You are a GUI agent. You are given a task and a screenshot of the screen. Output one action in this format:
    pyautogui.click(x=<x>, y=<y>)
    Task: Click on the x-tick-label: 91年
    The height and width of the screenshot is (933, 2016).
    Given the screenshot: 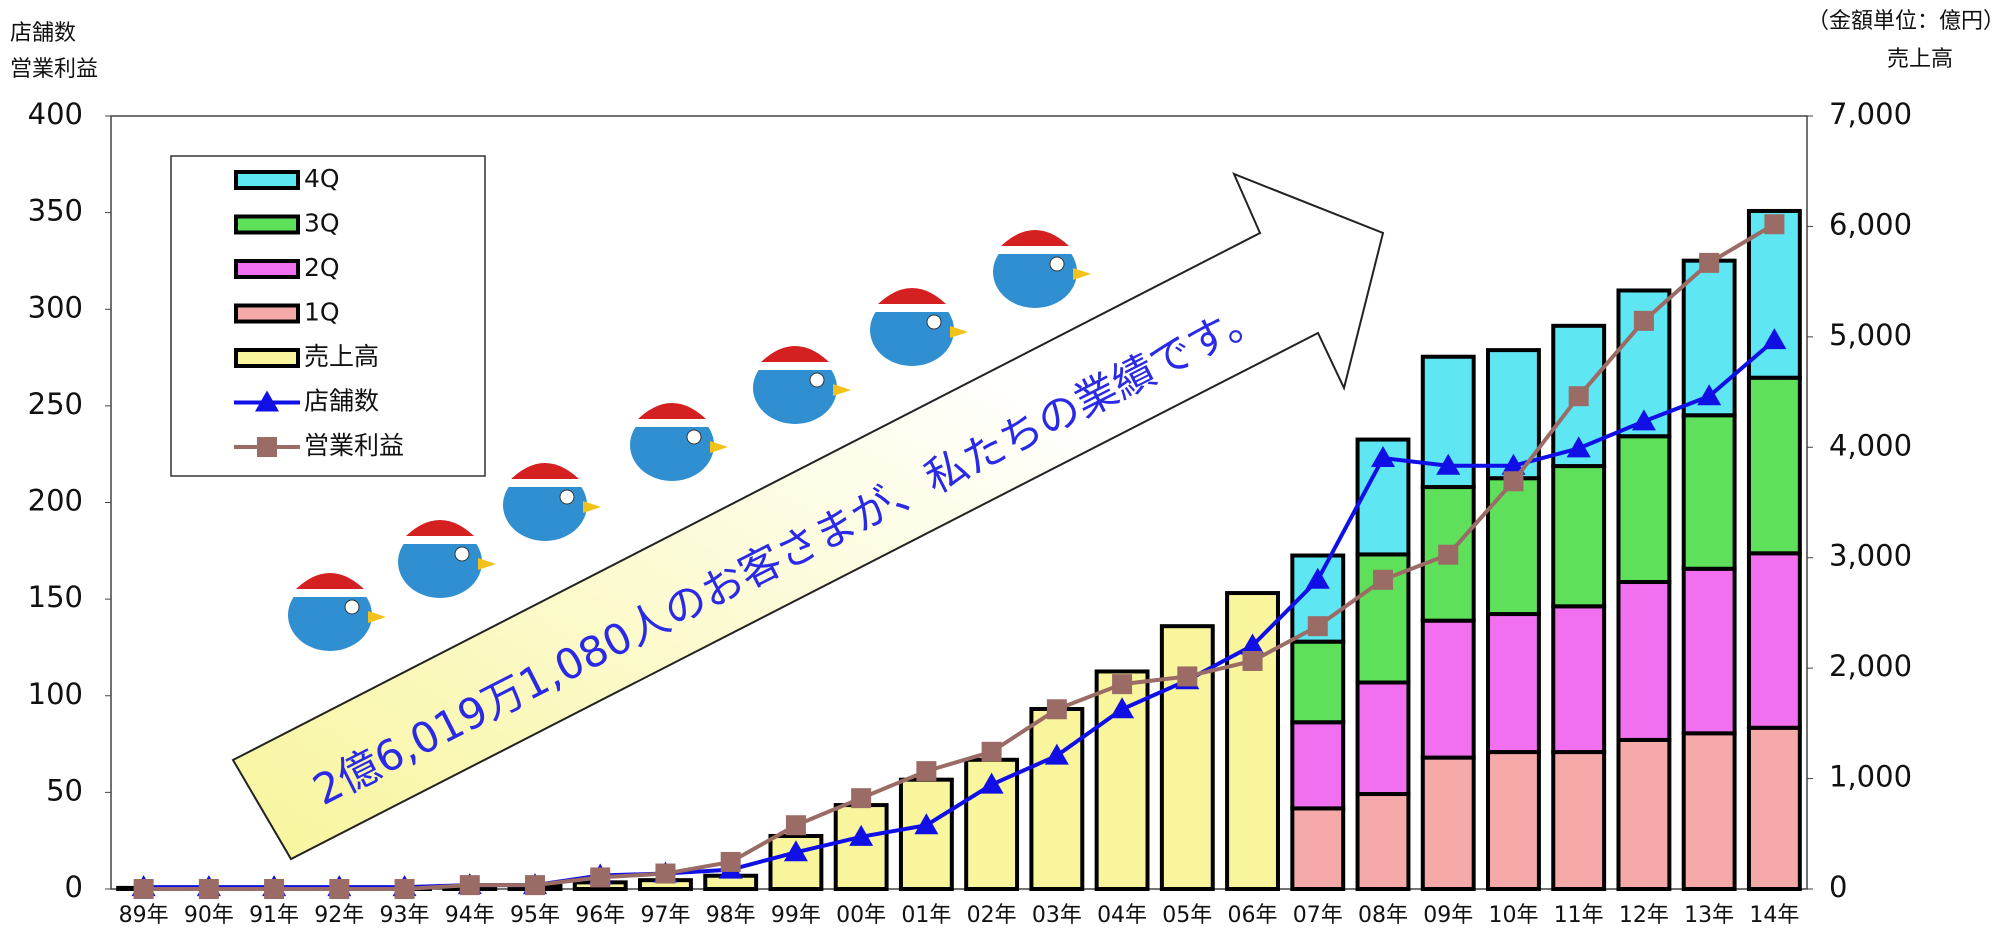 What is the action you would take?
    pyautogui.click(x=274, y=915)
    